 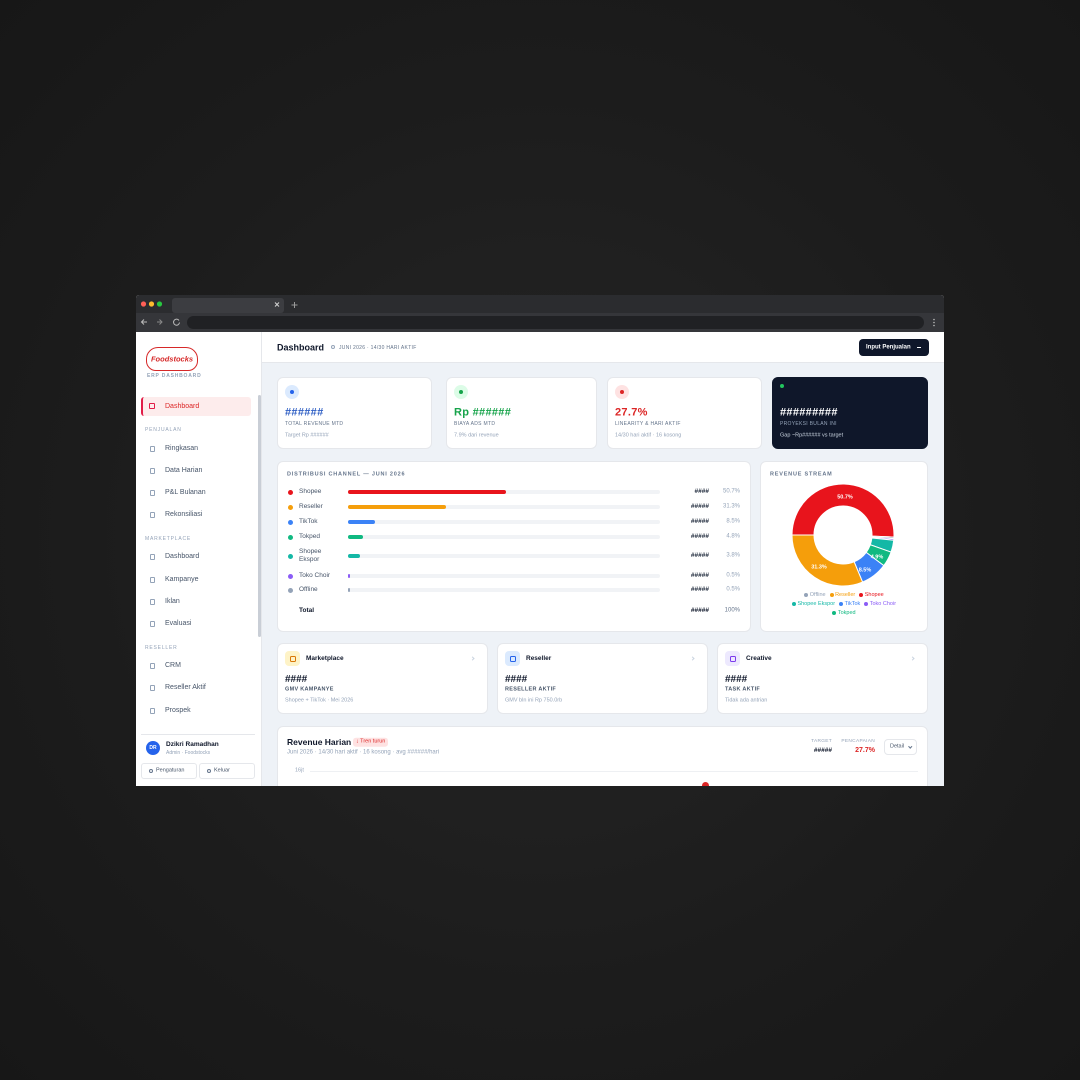 I want to click on total-share: 100%, so click(x=732, y=610).